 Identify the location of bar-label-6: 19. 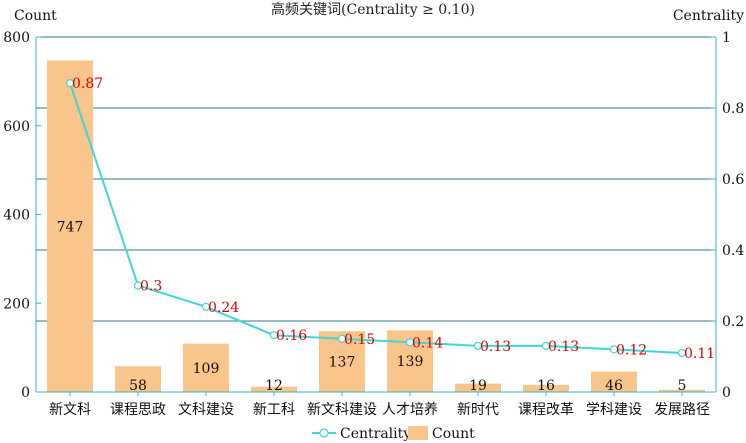
(478, 386).